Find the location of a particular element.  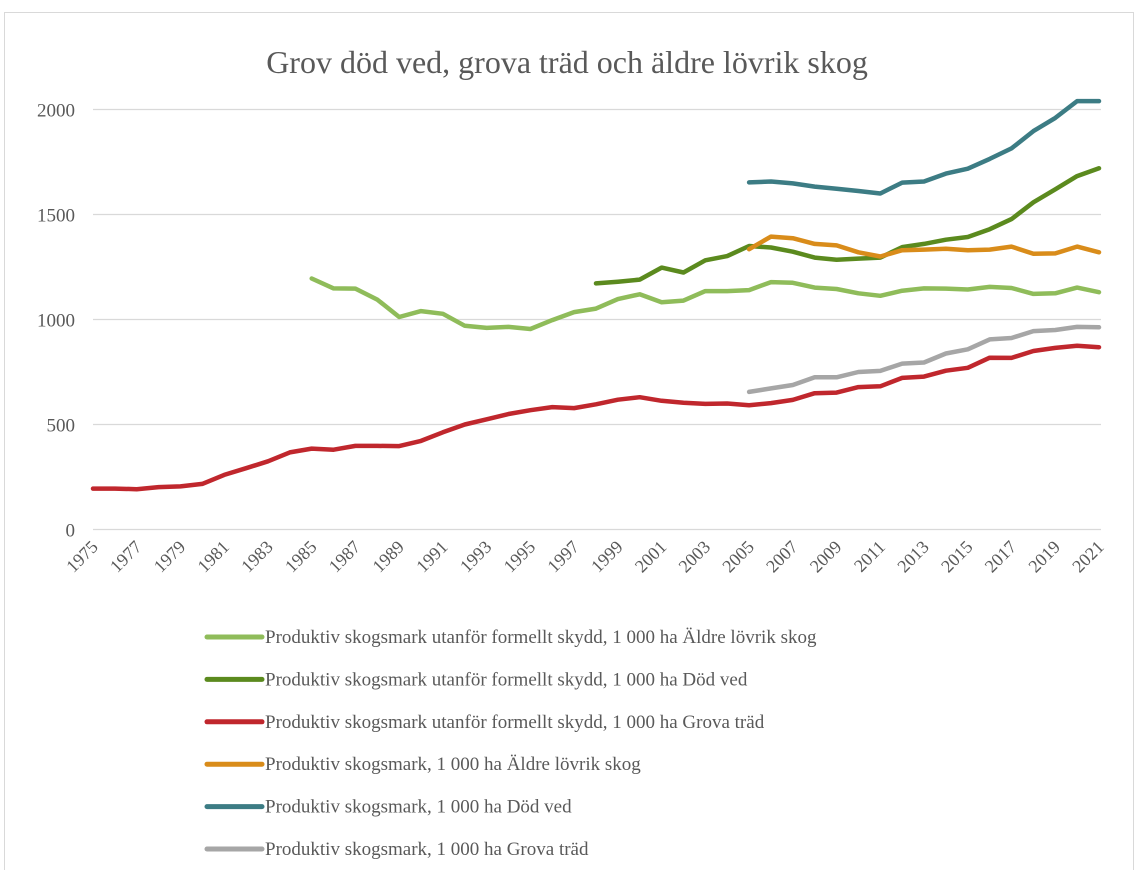

y-tick-label: 2000 is located at coordinates (56, 111).